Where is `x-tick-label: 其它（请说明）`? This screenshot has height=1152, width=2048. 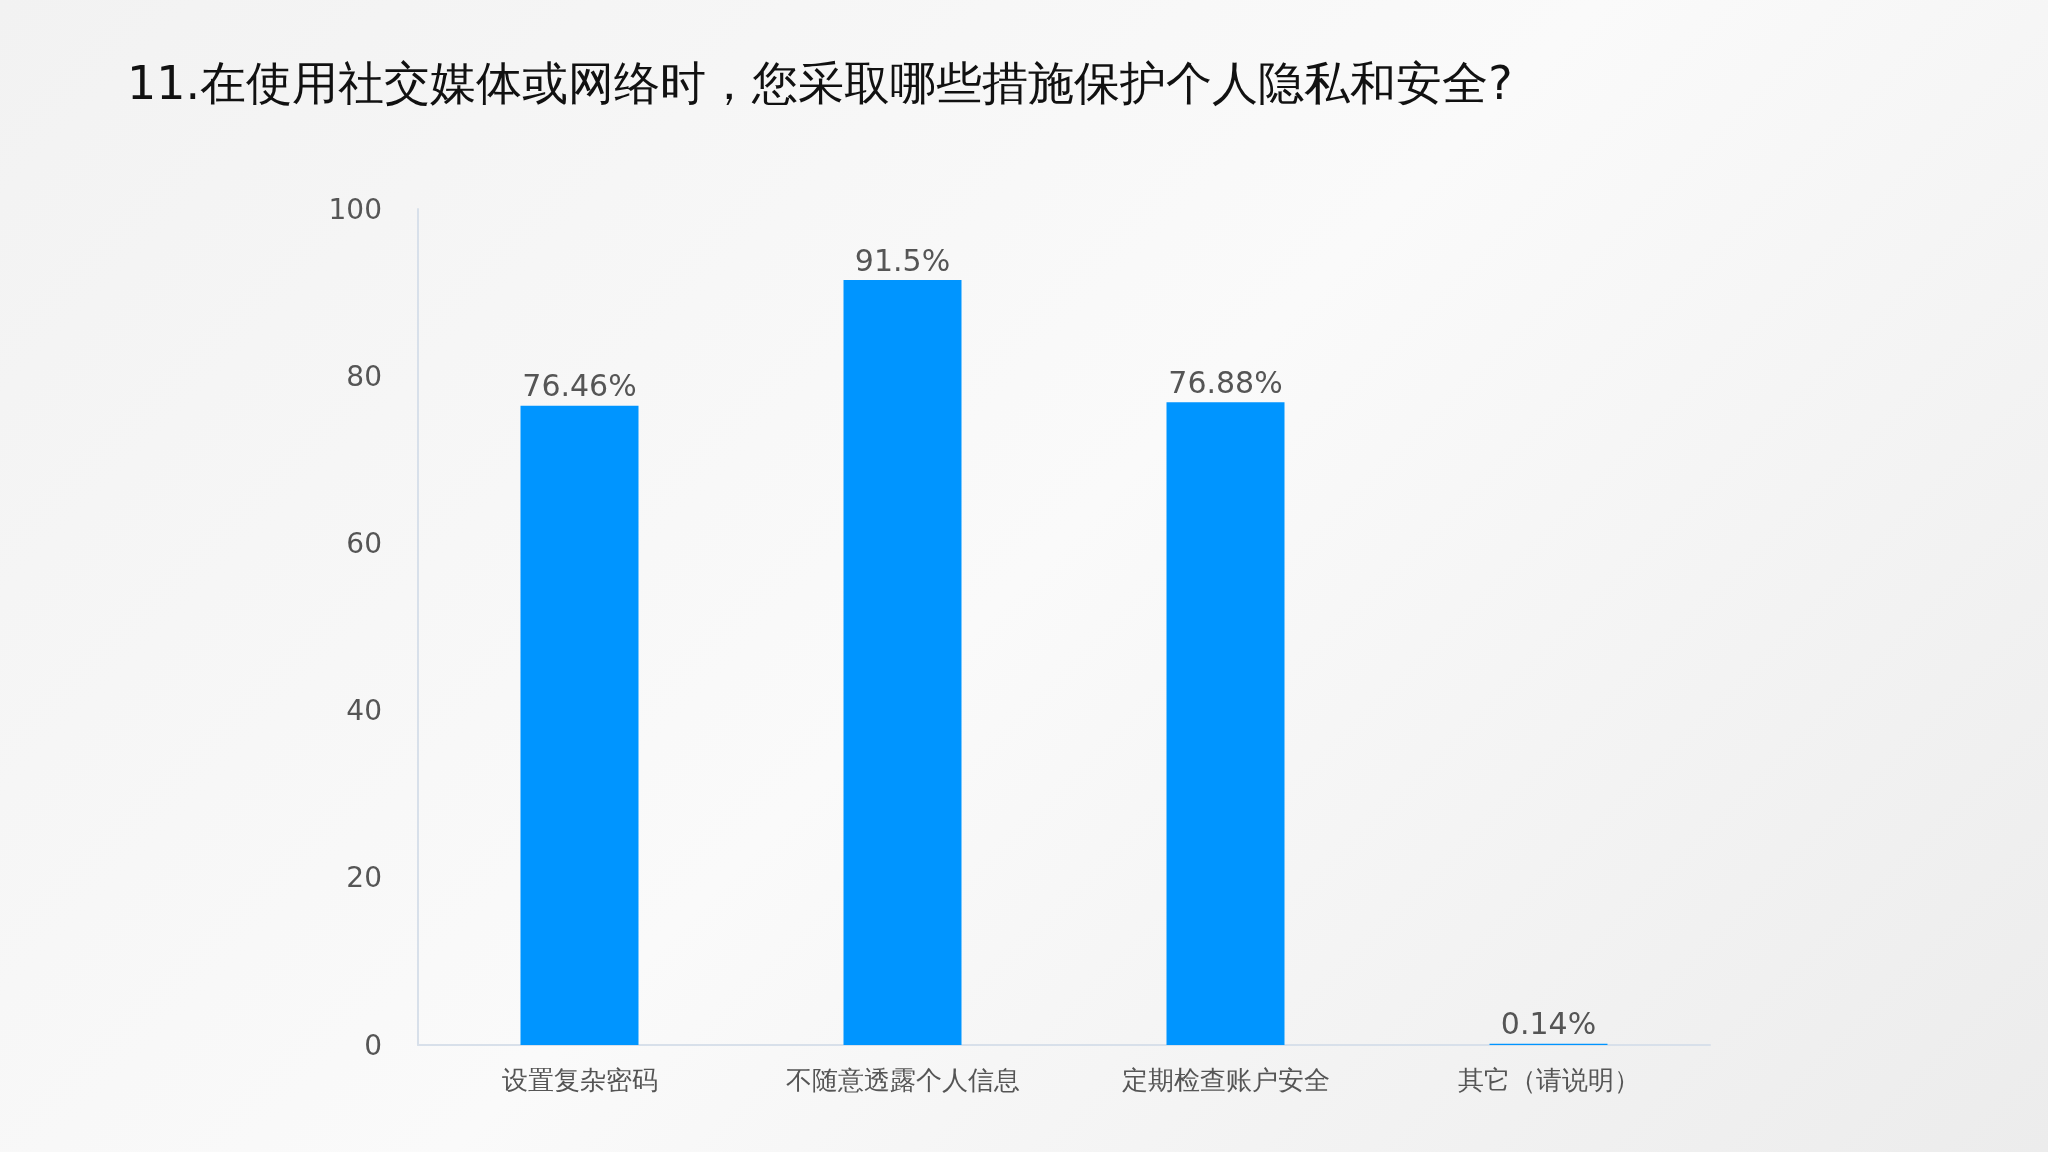
x-tick-label: 其它（请说明） is located at coordinates (1548, 1080).